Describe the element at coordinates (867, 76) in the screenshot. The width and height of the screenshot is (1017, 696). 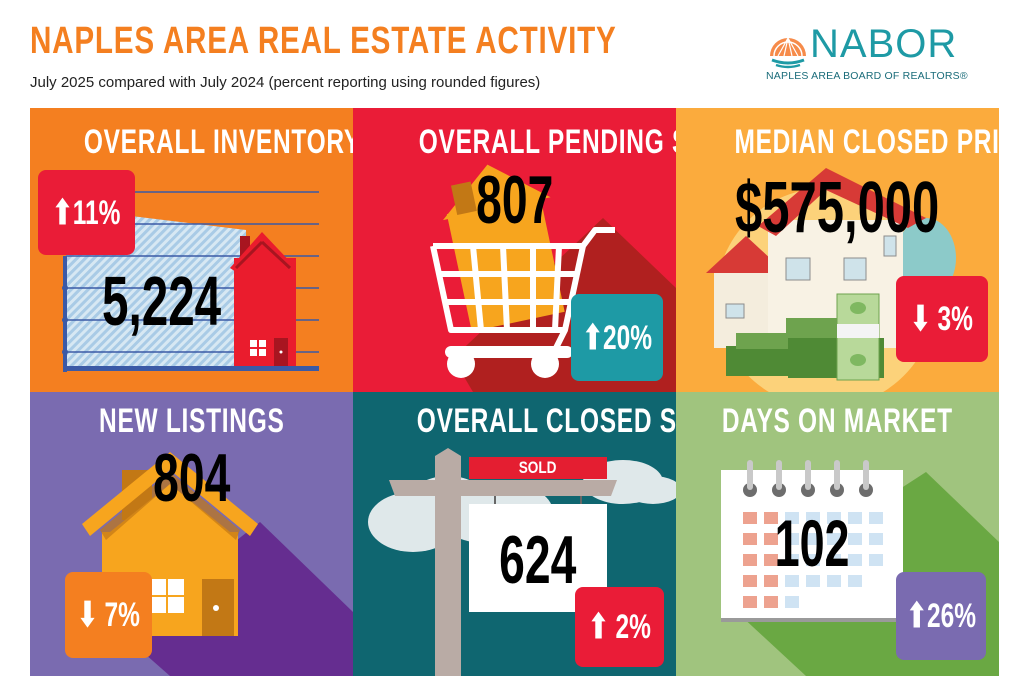
I see `logo-tagline: NAPLES AREA BOARD OF REALTORS®` at that location.